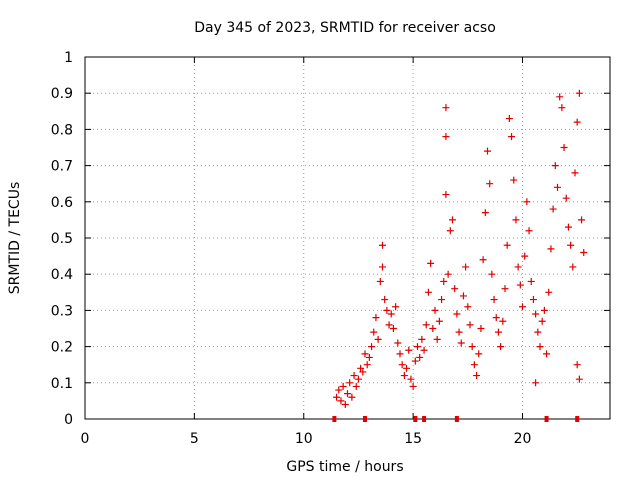 This screenshot has height=480, width=640. Describe the element at coordinates (62, 130) in the screenshot. I see `y-tick-label: 0.8` at that location.